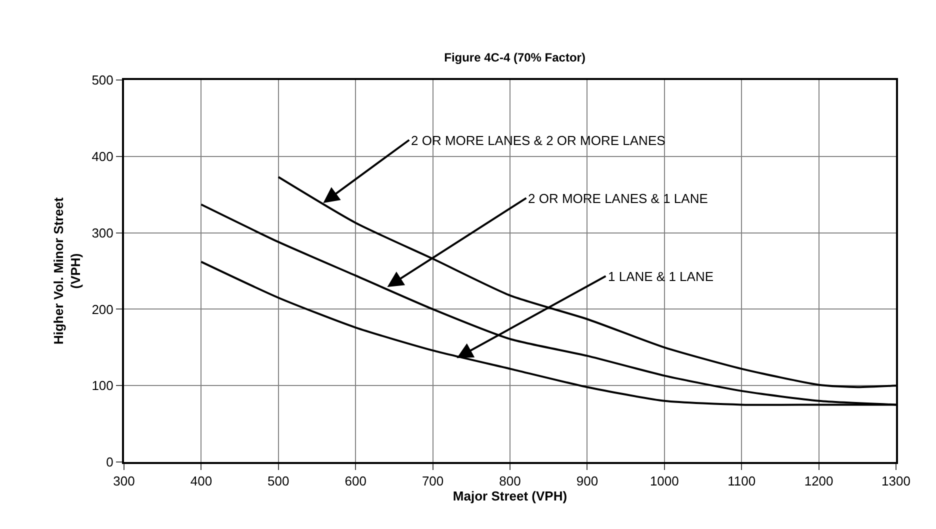  What do you see at coordinates (103, 232) in the screenshot?
I see `y-tick-label: 300` at bounding box center [103, 232].